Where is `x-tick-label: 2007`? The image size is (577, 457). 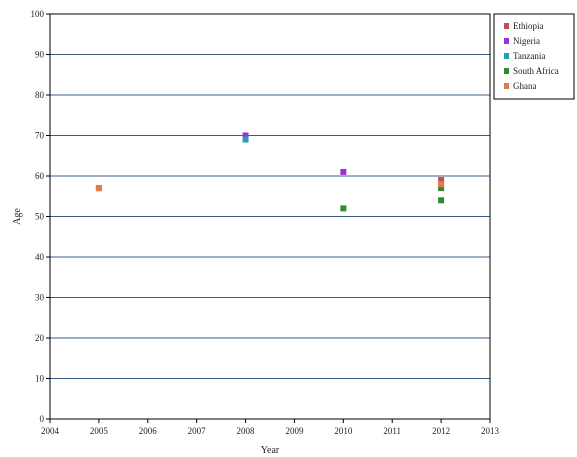 x-tick-label: 2007 is located at coordinates (197, 431).